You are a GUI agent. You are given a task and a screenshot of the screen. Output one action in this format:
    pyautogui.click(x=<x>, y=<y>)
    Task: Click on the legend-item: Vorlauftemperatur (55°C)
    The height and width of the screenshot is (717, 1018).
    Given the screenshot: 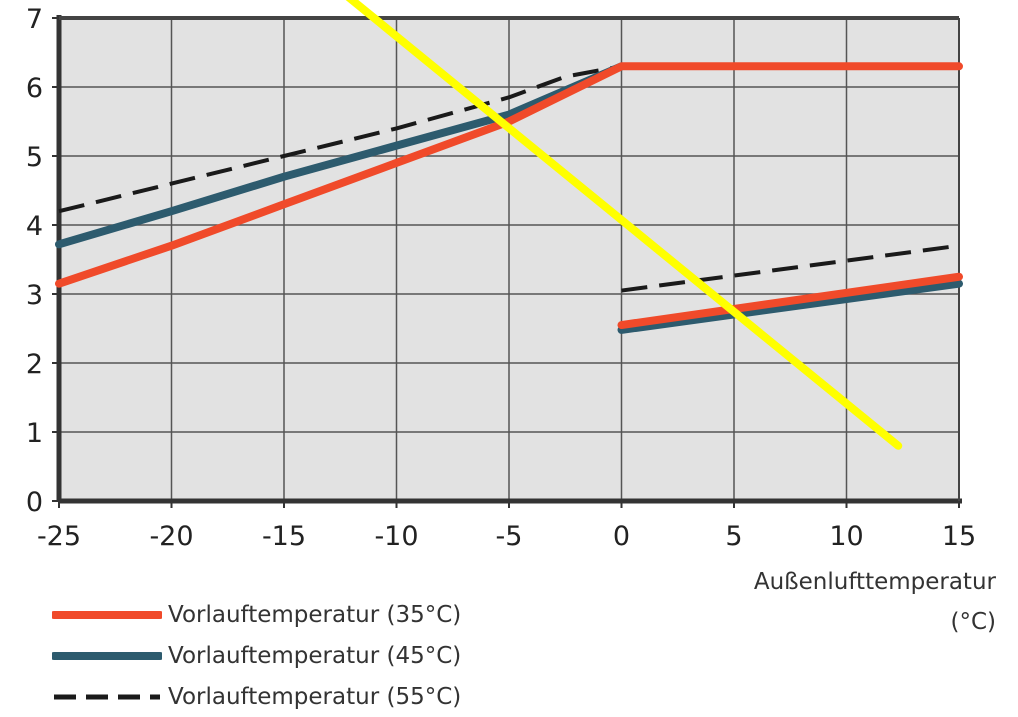 What is the action you would take?
    pyautogui.click(x=256, y=696)
    